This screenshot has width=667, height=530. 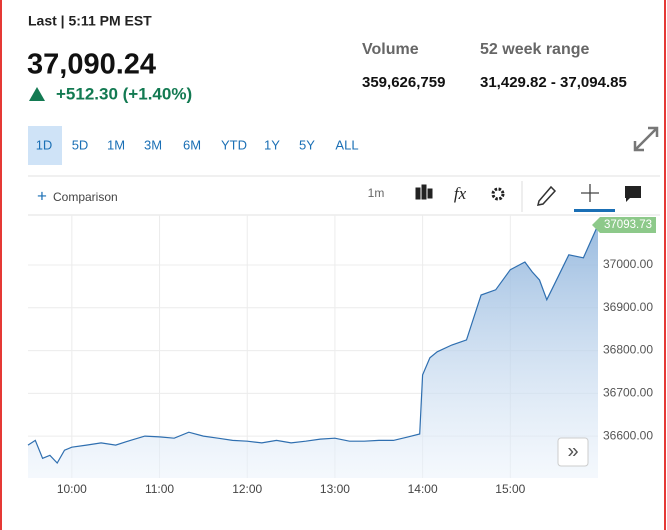 What do you see at coordinates (535, 49) in the screenshot?
I see `range-label: 52 week range` at bounding box center [535, 49].